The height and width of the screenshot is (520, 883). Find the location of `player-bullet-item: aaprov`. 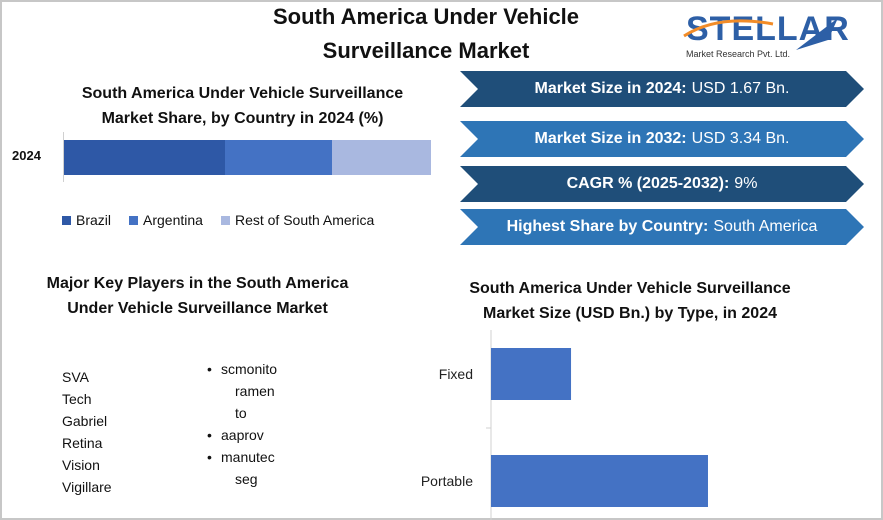

player-bullet-item: aaprov is located at coordinates (252, 435).